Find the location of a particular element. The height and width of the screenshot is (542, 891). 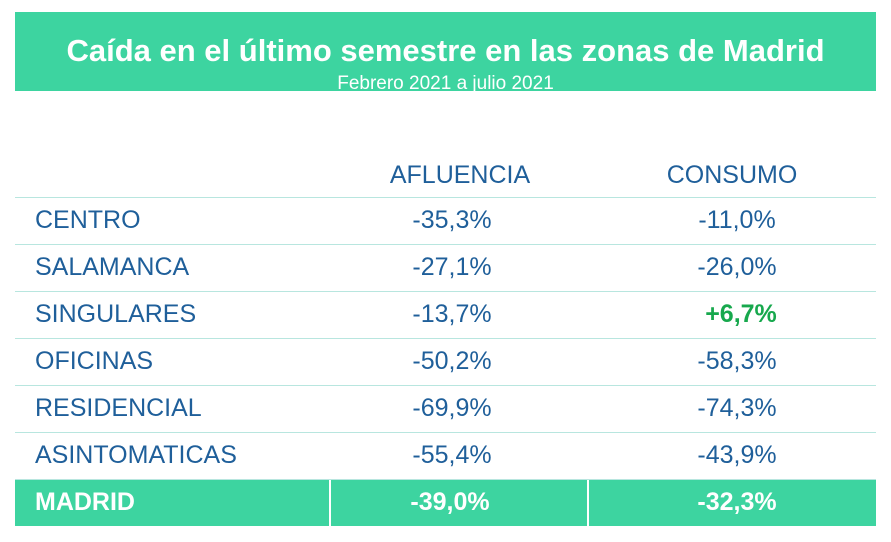

table-row: RESIDENCIAL -69,9% -74,3% is located at coordinates (445, 409).